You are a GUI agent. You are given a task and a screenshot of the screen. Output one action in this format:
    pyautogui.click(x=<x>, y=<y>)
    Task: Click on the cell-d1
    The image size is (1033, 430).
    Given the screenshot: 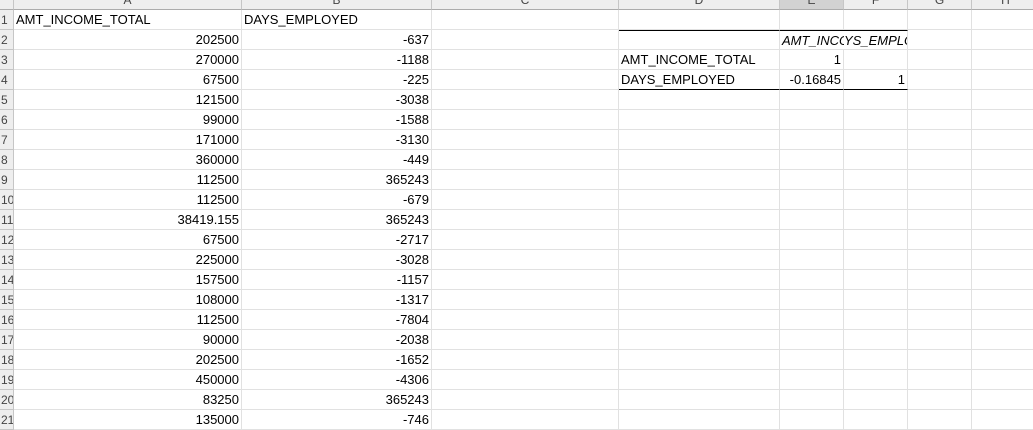 What is the action you would take?
    pyautogui.click(x=699, y=20)
    